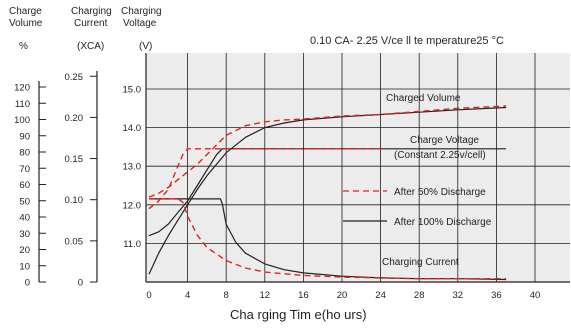  I want to click on voltage-header-line1: Charging, so click(141, 11).